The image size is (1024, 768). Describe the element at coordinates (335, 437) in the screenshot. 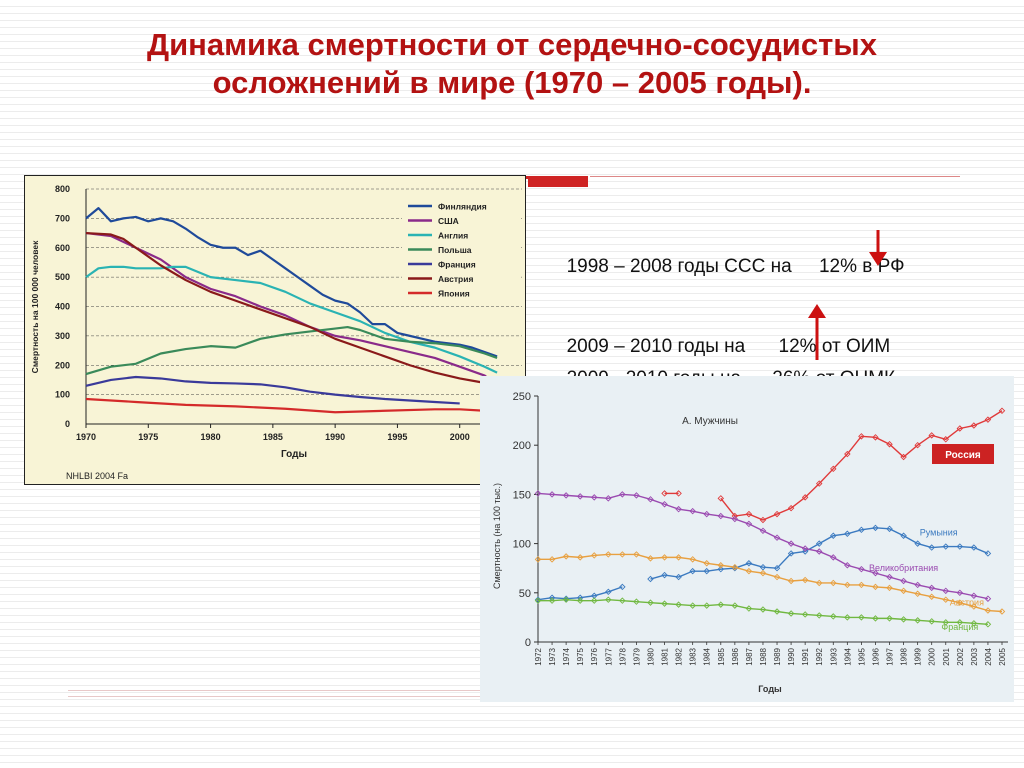

I see `chart-1-xtick: 1990` at that location.